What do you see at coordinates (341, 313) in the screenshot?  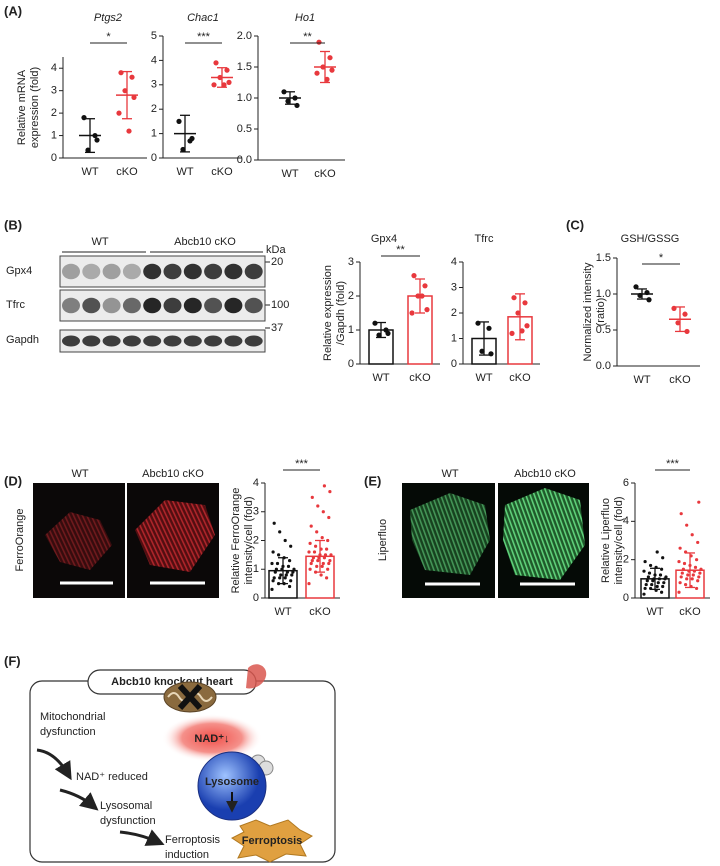 I see `y-axis-label: /Gapdh (fold)` at bounding box center [341, 313].